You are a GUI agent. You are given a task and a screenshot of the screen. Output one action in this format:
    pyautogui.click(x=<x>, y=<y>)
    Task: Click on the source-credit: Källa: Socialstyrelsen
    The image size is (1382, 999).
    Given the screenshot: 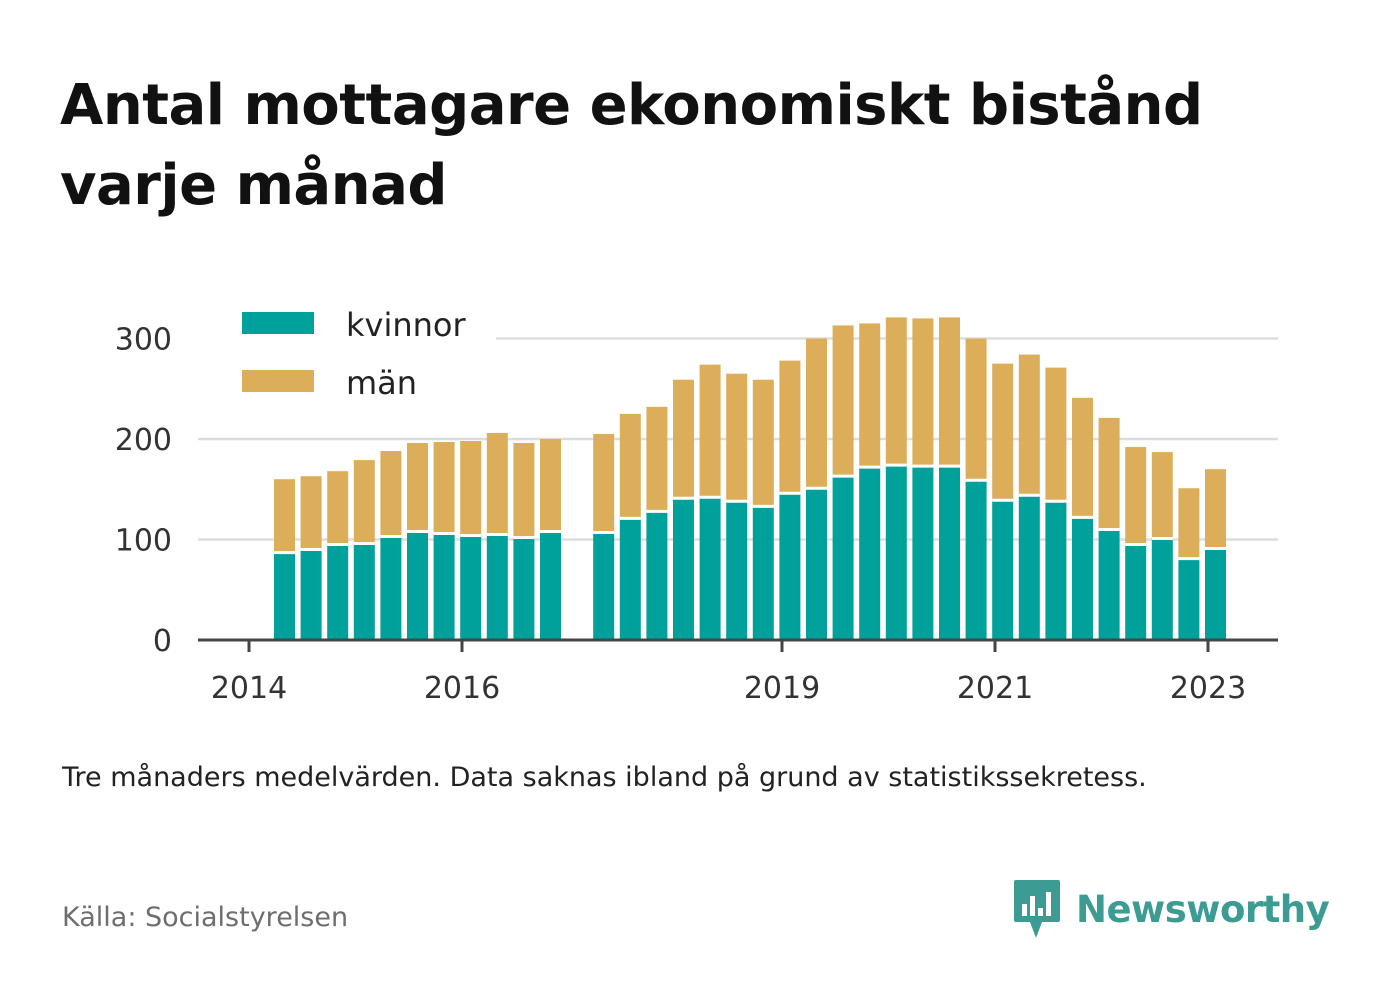 What is the action you would take?
    pyautogui.click(x=205, y=917)
    